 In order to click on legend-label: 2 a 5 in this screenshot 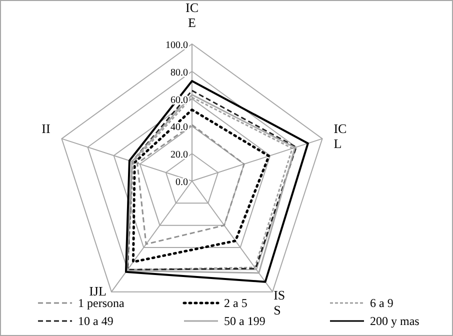, I will do `click(236, 303)`.